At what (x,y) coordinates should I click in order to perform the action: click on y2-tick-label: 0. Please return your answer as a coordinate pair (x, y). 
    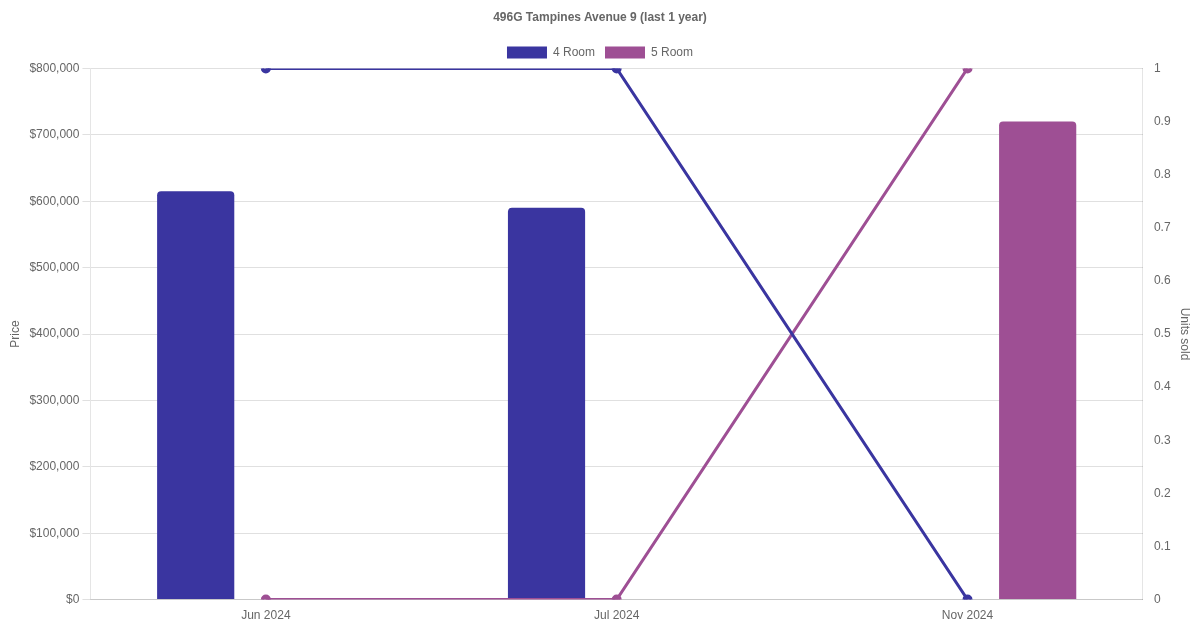
    Looking at the image, I should click on (1157, 598).